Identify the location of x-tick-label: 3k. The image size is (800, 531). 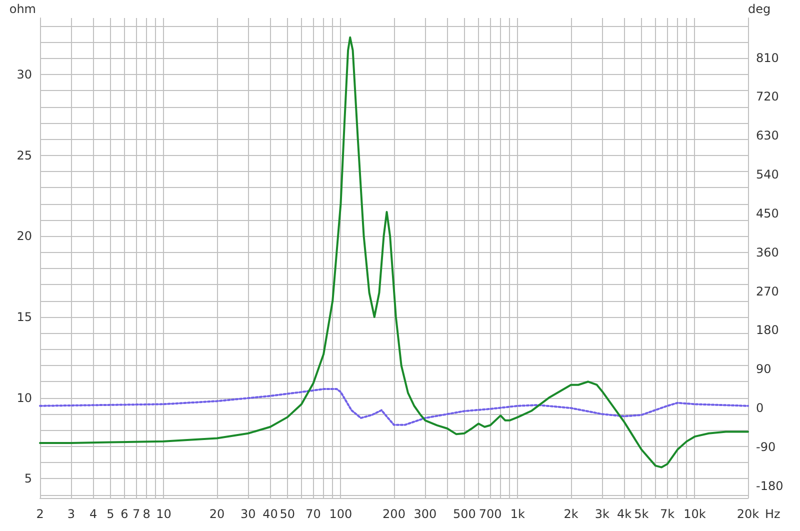
(602, 514).